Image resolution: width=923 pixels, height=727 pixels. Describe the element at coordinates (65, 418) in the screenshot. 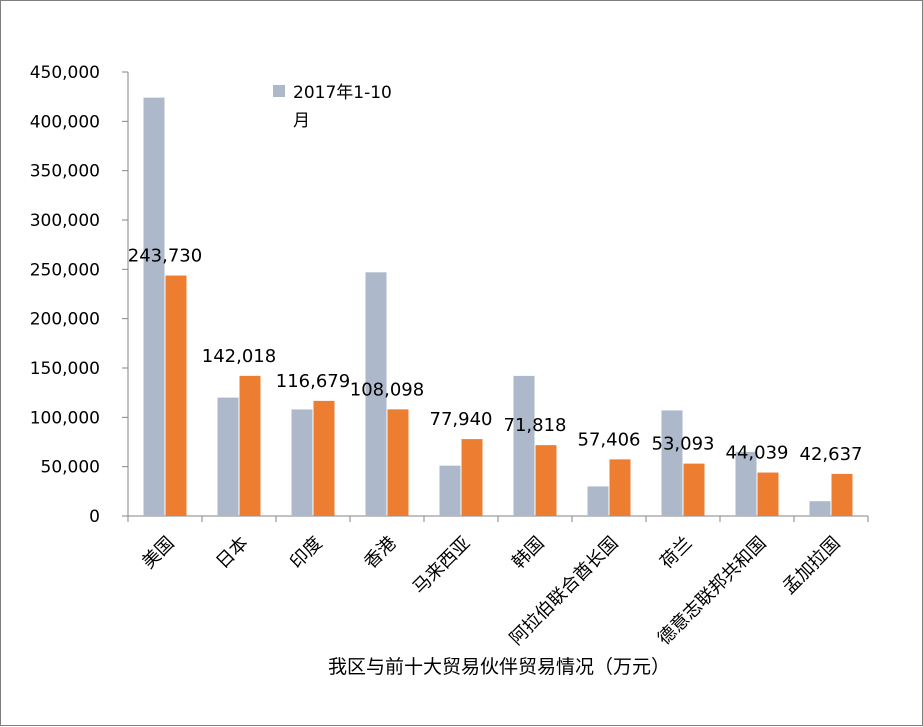

I see `y-tick-label: 100,000` at that location.